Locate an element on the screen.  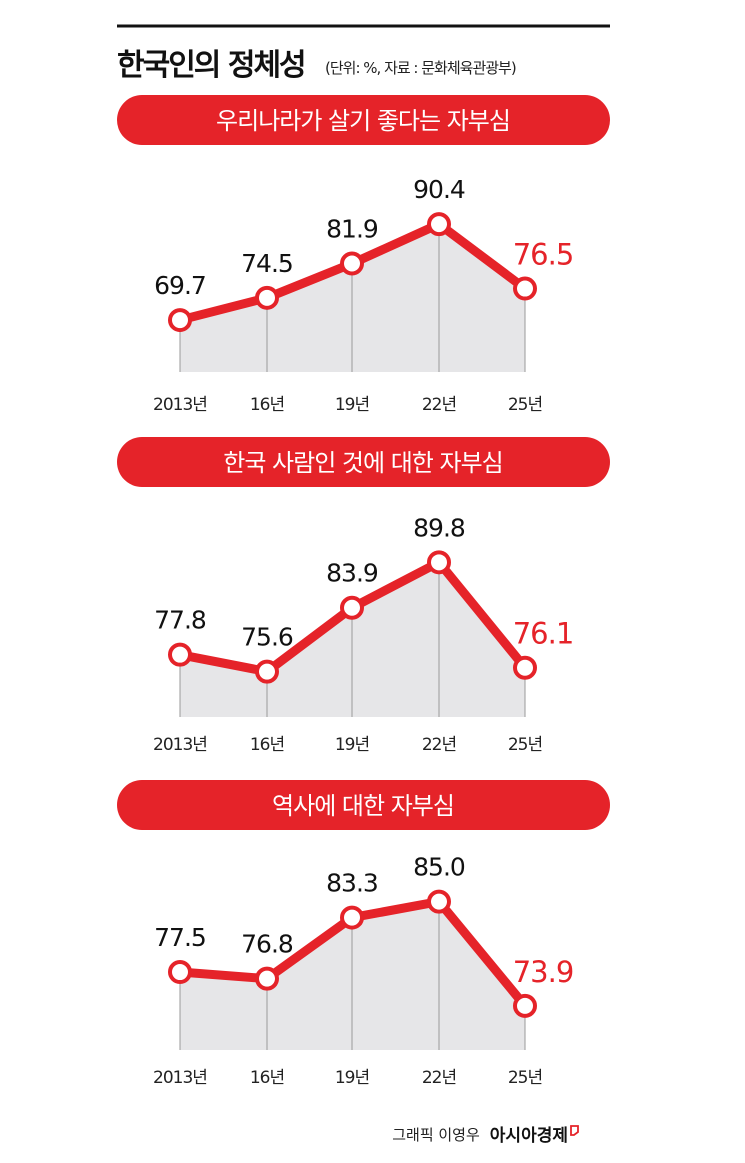
data-label: 81.9 is located at coordinates (352, 229).